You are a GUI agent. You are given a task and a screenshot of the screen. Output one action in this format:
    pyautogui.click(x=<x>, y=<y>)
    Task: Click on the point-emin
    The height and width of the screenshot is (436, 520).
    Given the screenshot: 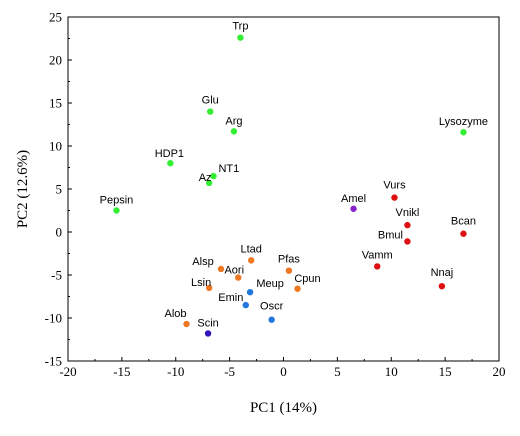 What is the action you would take?
    pyautogui.click(x=245, y=305)
    